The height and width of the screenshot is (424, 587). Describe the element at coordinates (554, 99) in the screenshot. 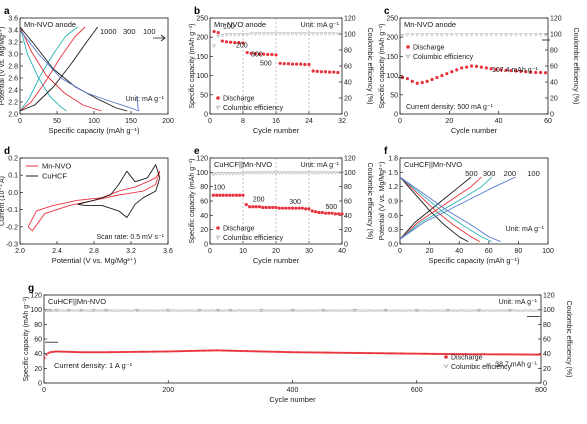

I see `y-right-tick-label: 20` at that location.